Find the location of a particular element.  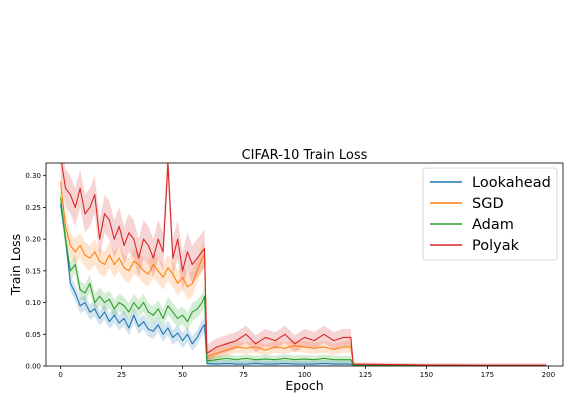

x-tick-label: 150 is located at coordinates (426, 375).